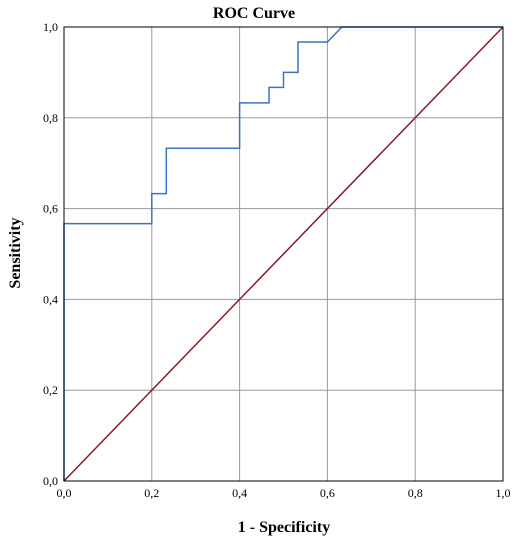 The height and width of the screenshot is (541, 516). I want to click on y-tick-label: 0,4, so click(50, 299).